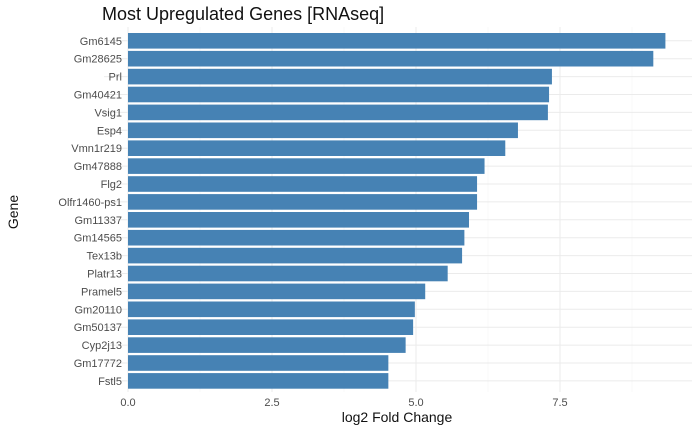 The height and width of the screenshot is (432, 700). Describe the element at coordinates (559, 403) in the screenshot. I see `x-tick-label: 7.5` at that location.